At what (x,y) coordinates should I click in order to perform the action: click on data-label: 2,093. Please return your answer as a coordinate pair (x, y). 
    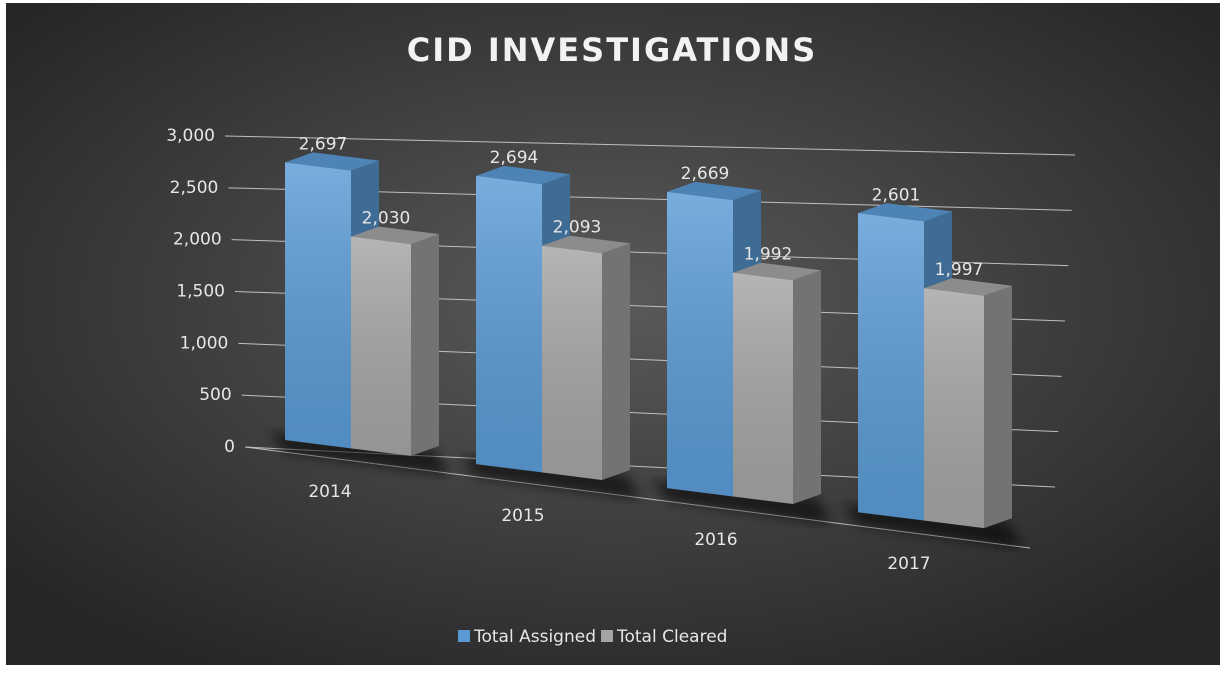
    Looking at the image, I should click on (577, 228).